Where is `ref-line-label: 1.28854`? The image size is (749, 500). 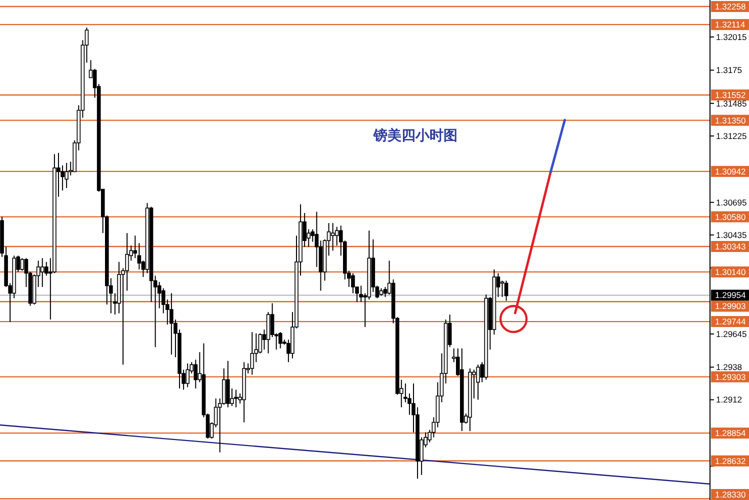 ref-line-label: 1.28854 is located at coordinates (730, 433).